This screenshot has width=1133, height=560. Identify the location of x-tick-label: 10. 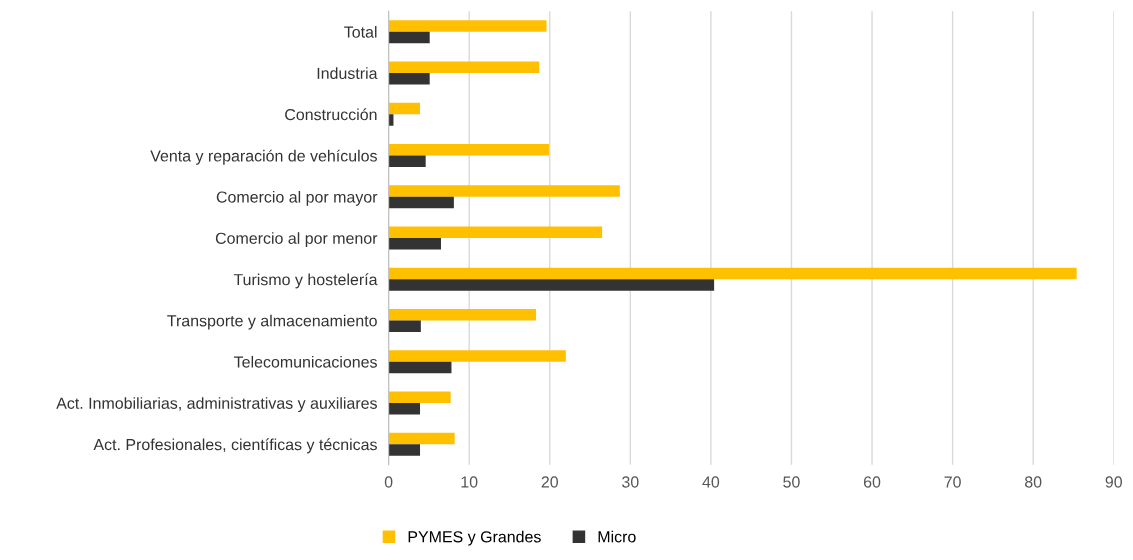
(469, 482).